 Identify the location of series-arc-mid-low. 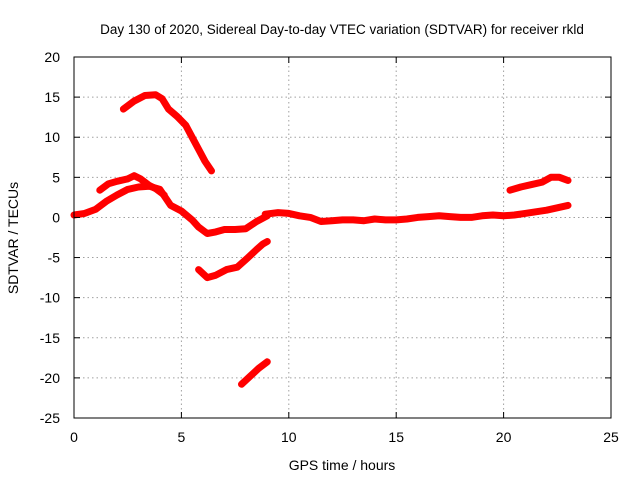
(233, 260).